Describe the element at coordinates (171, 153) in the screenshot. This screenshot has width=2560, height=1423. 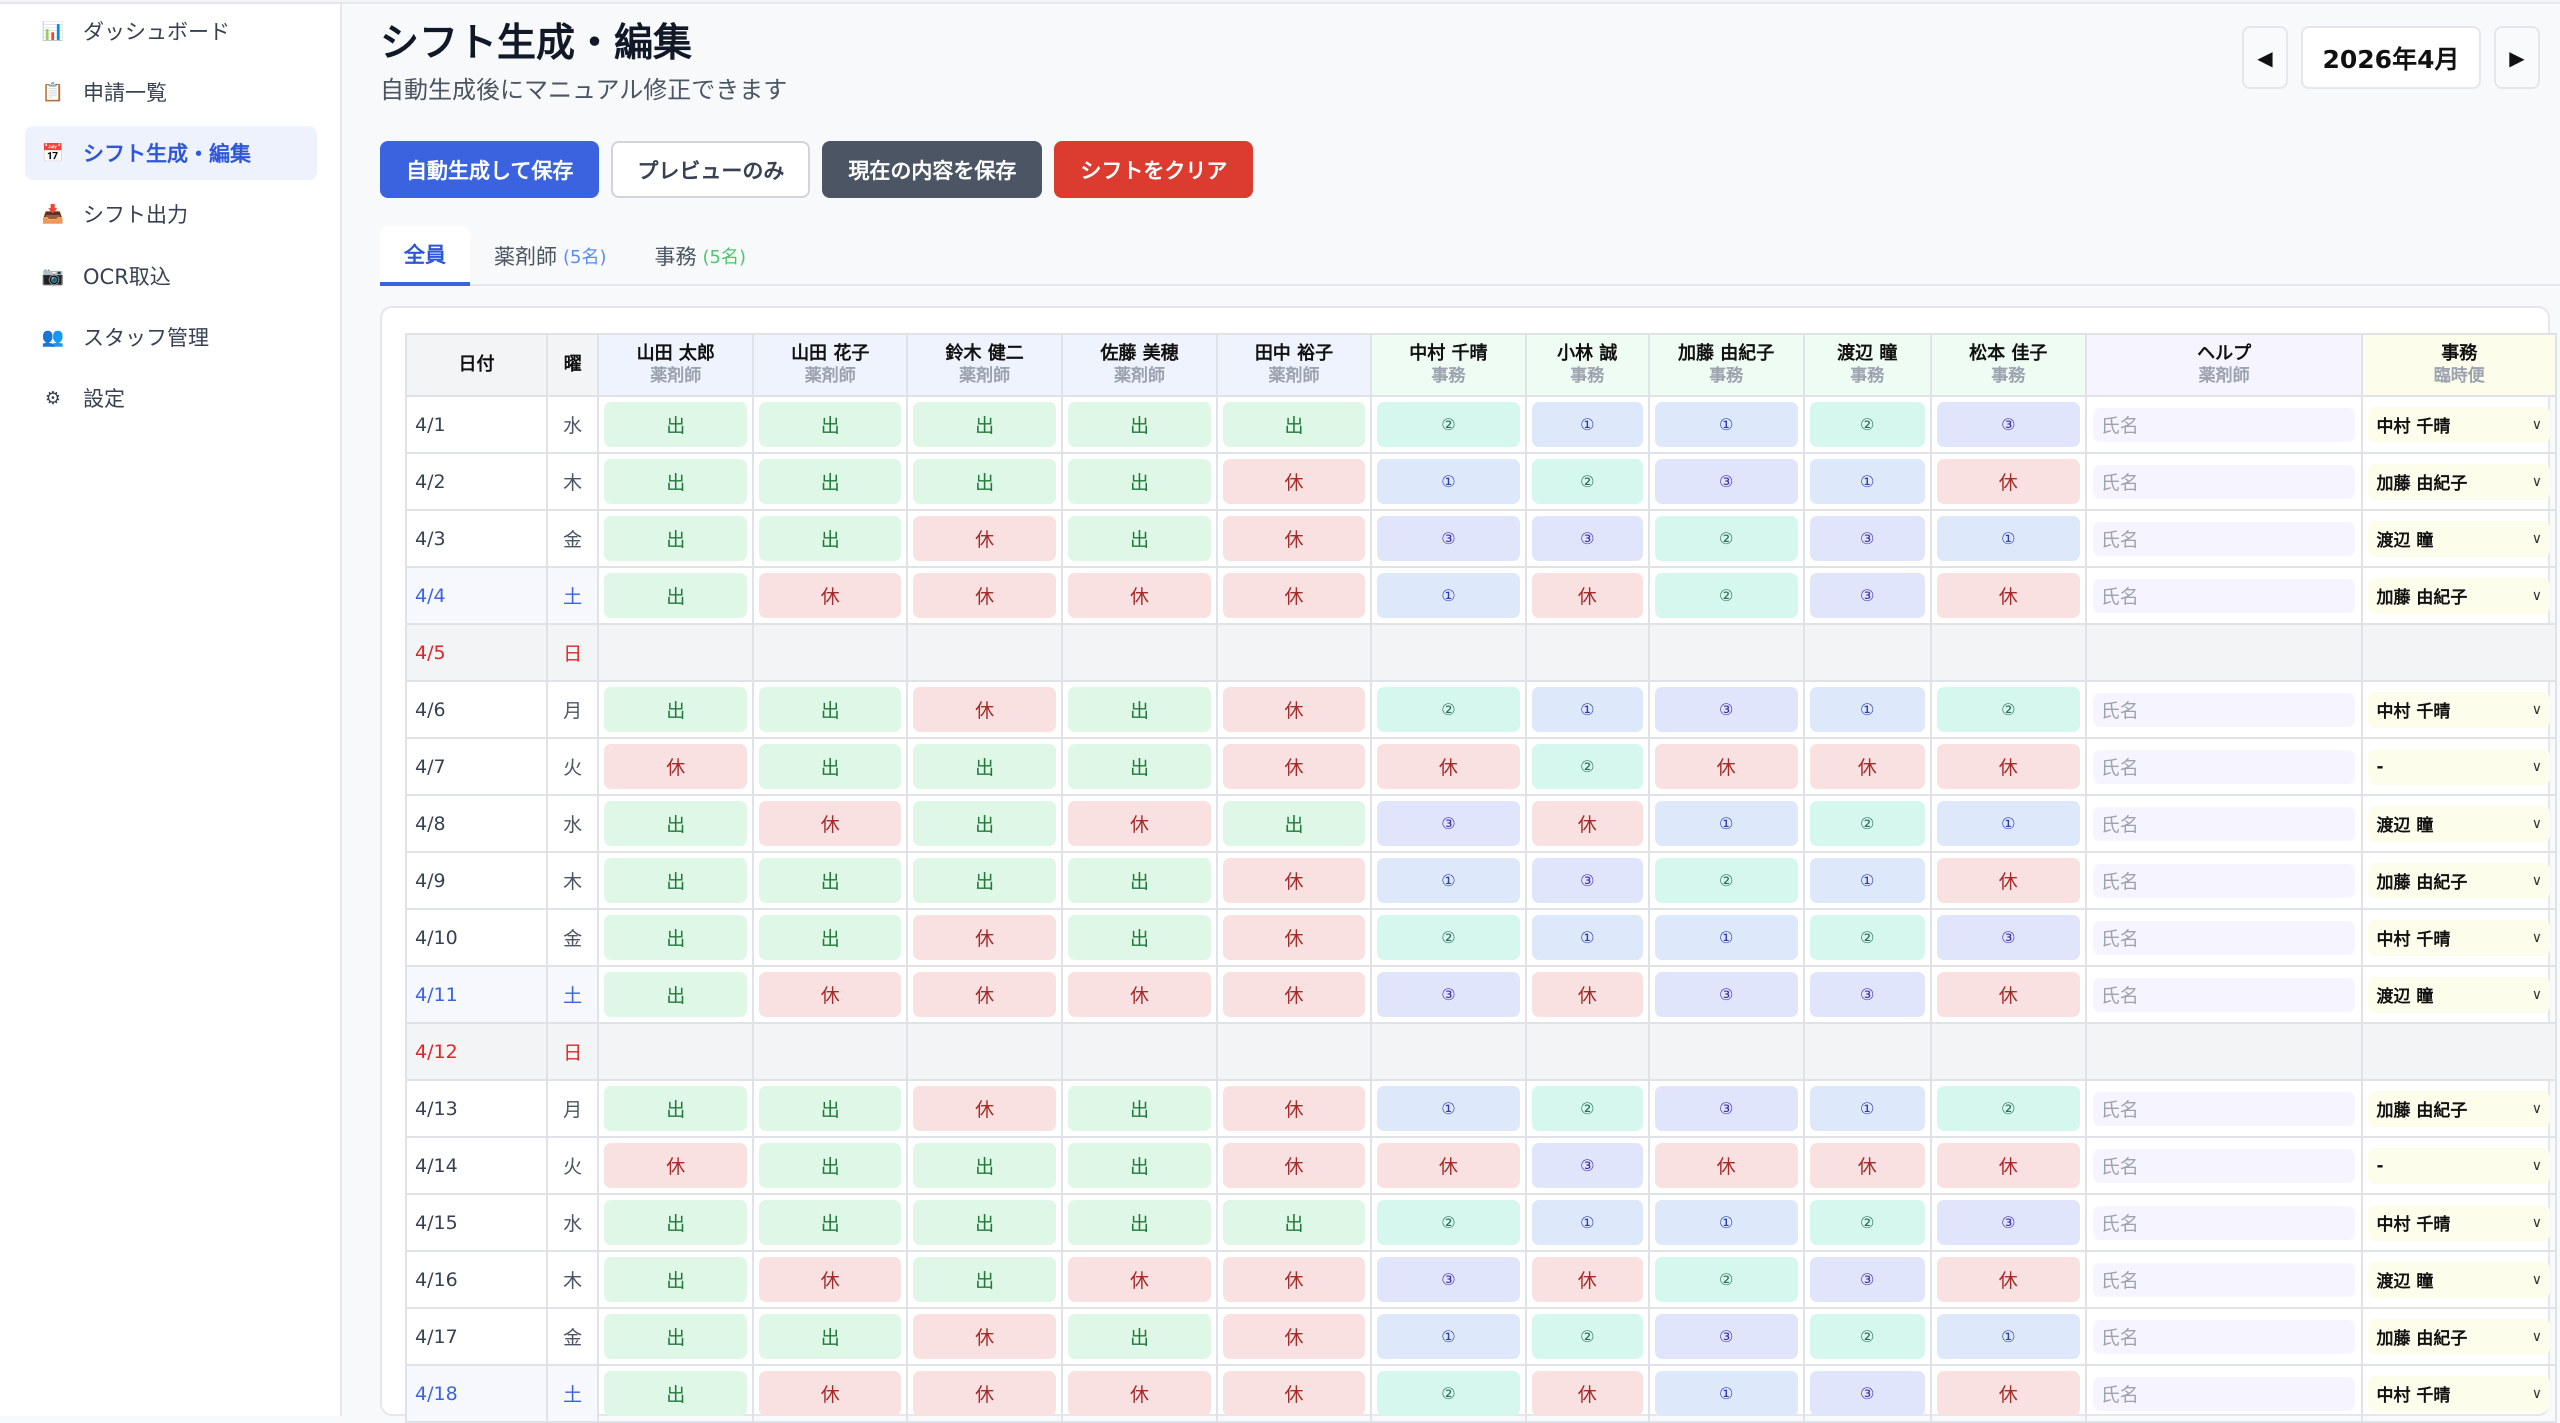
I see `sidebar-item: 📅 シフト生成・編集` at that location.